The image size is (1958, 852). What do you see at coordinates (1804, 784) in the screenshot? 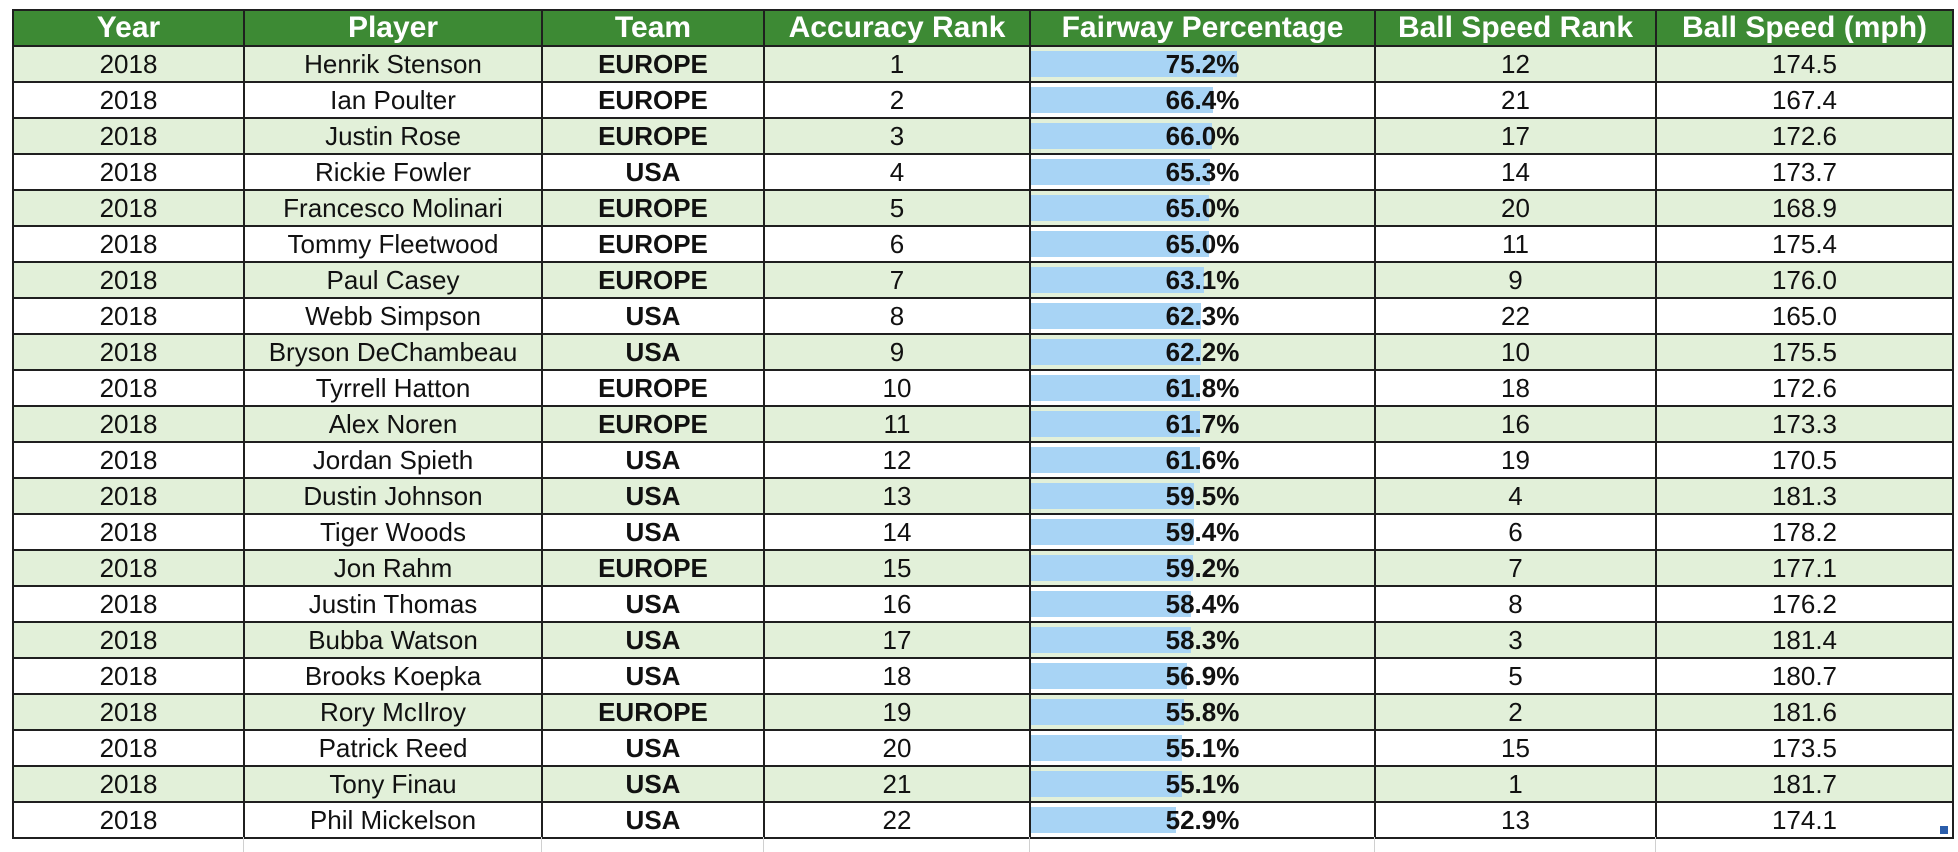
I see `ball-speed-cell: 181.7` at bounding box center [1804, 784].